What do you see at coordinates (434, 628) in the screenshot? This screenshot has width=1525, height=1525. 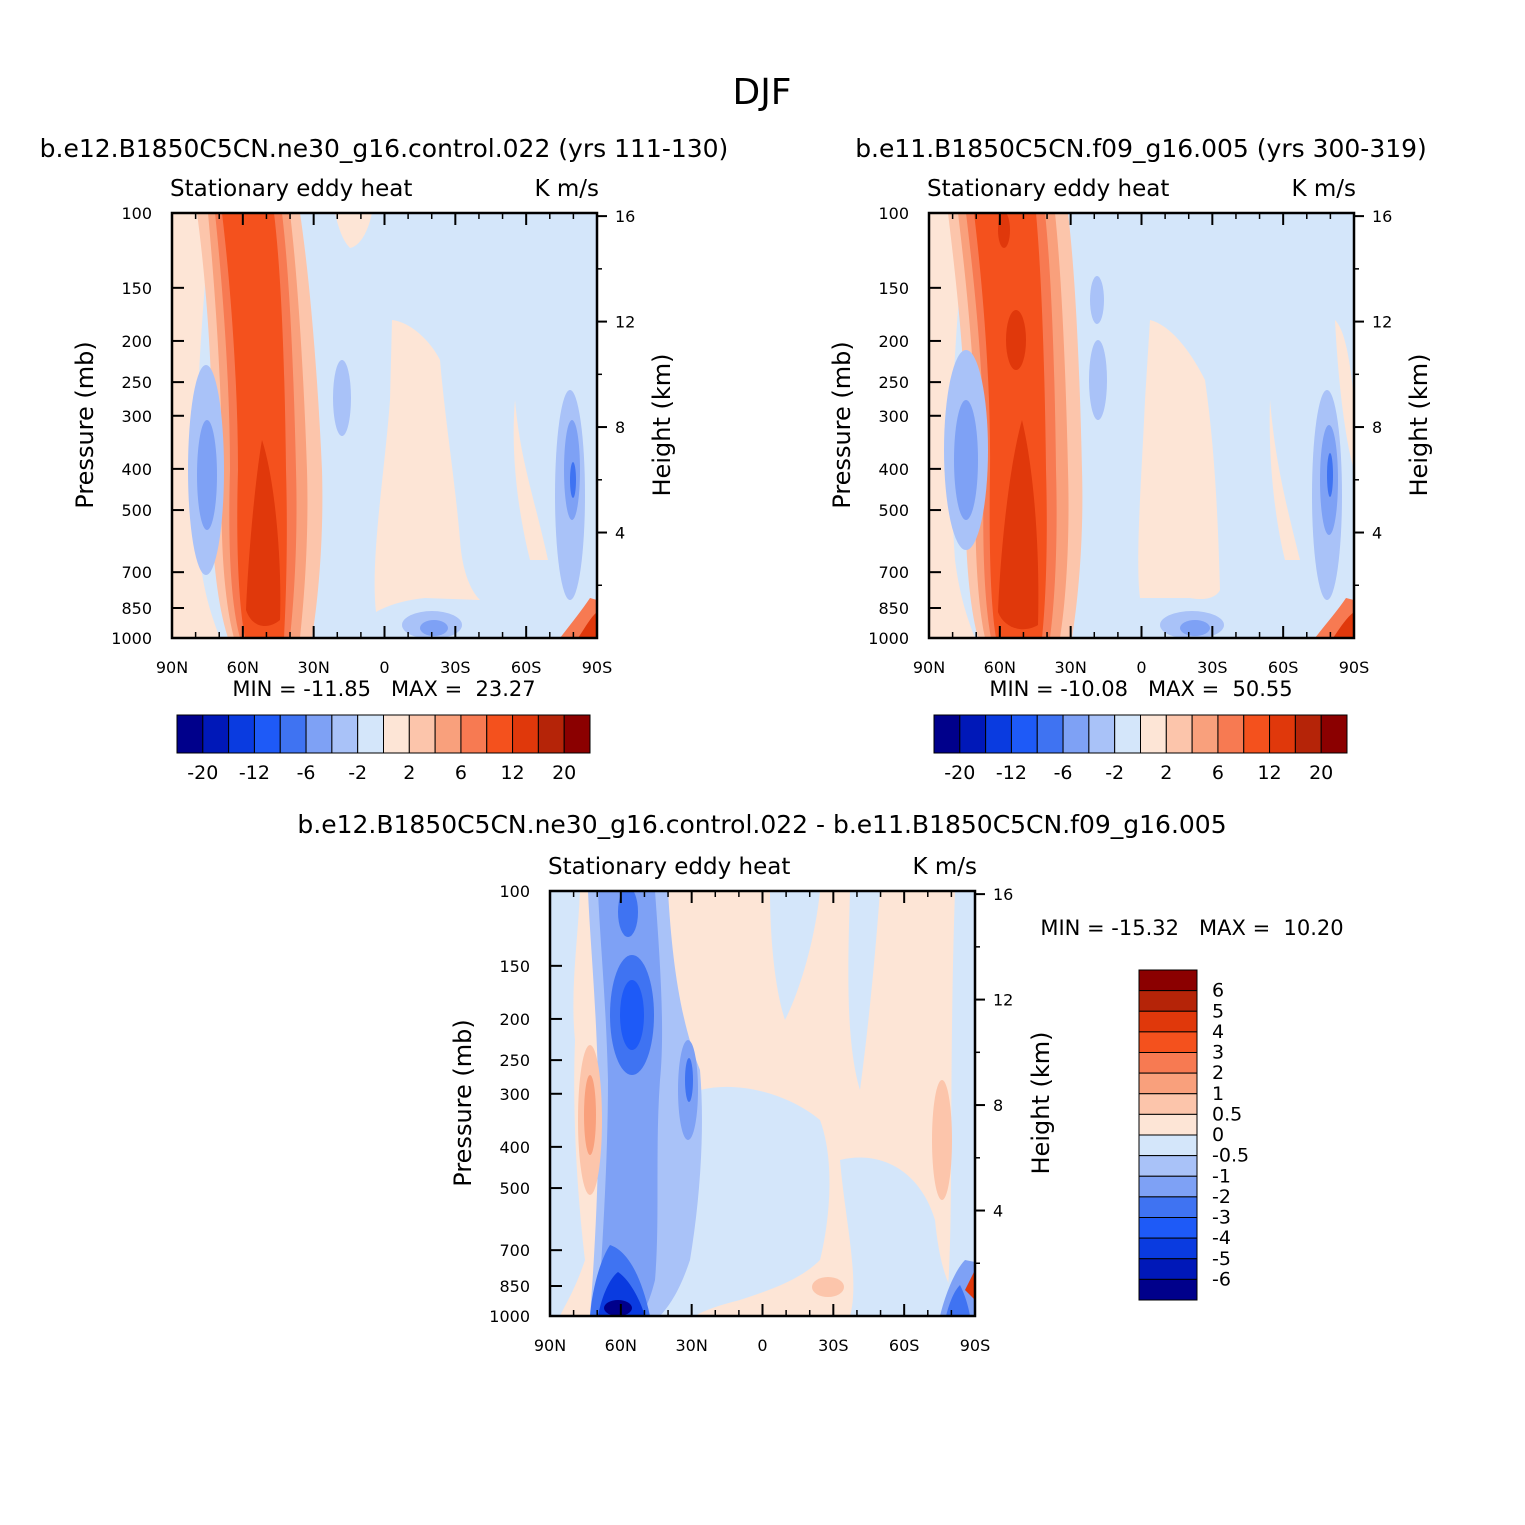 I see `contour-negative-lower-core` at bounding box center [434, 628].